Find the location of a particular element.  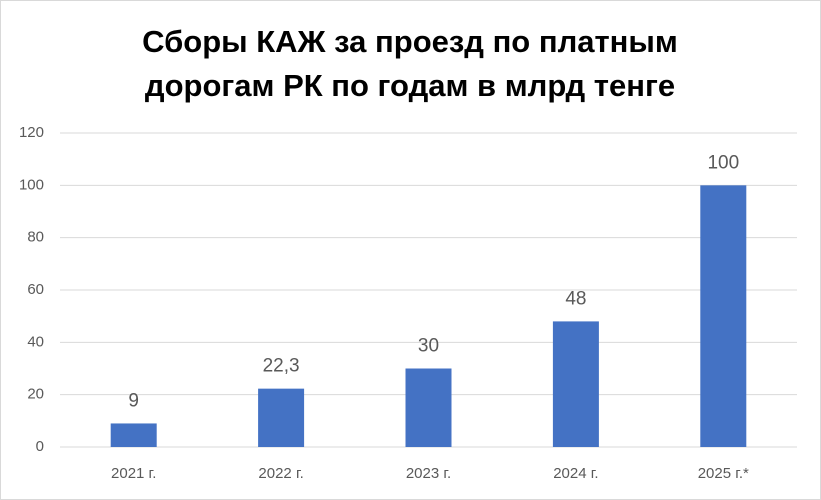

data-label: 22,3 is located at coordinates (281, 366).